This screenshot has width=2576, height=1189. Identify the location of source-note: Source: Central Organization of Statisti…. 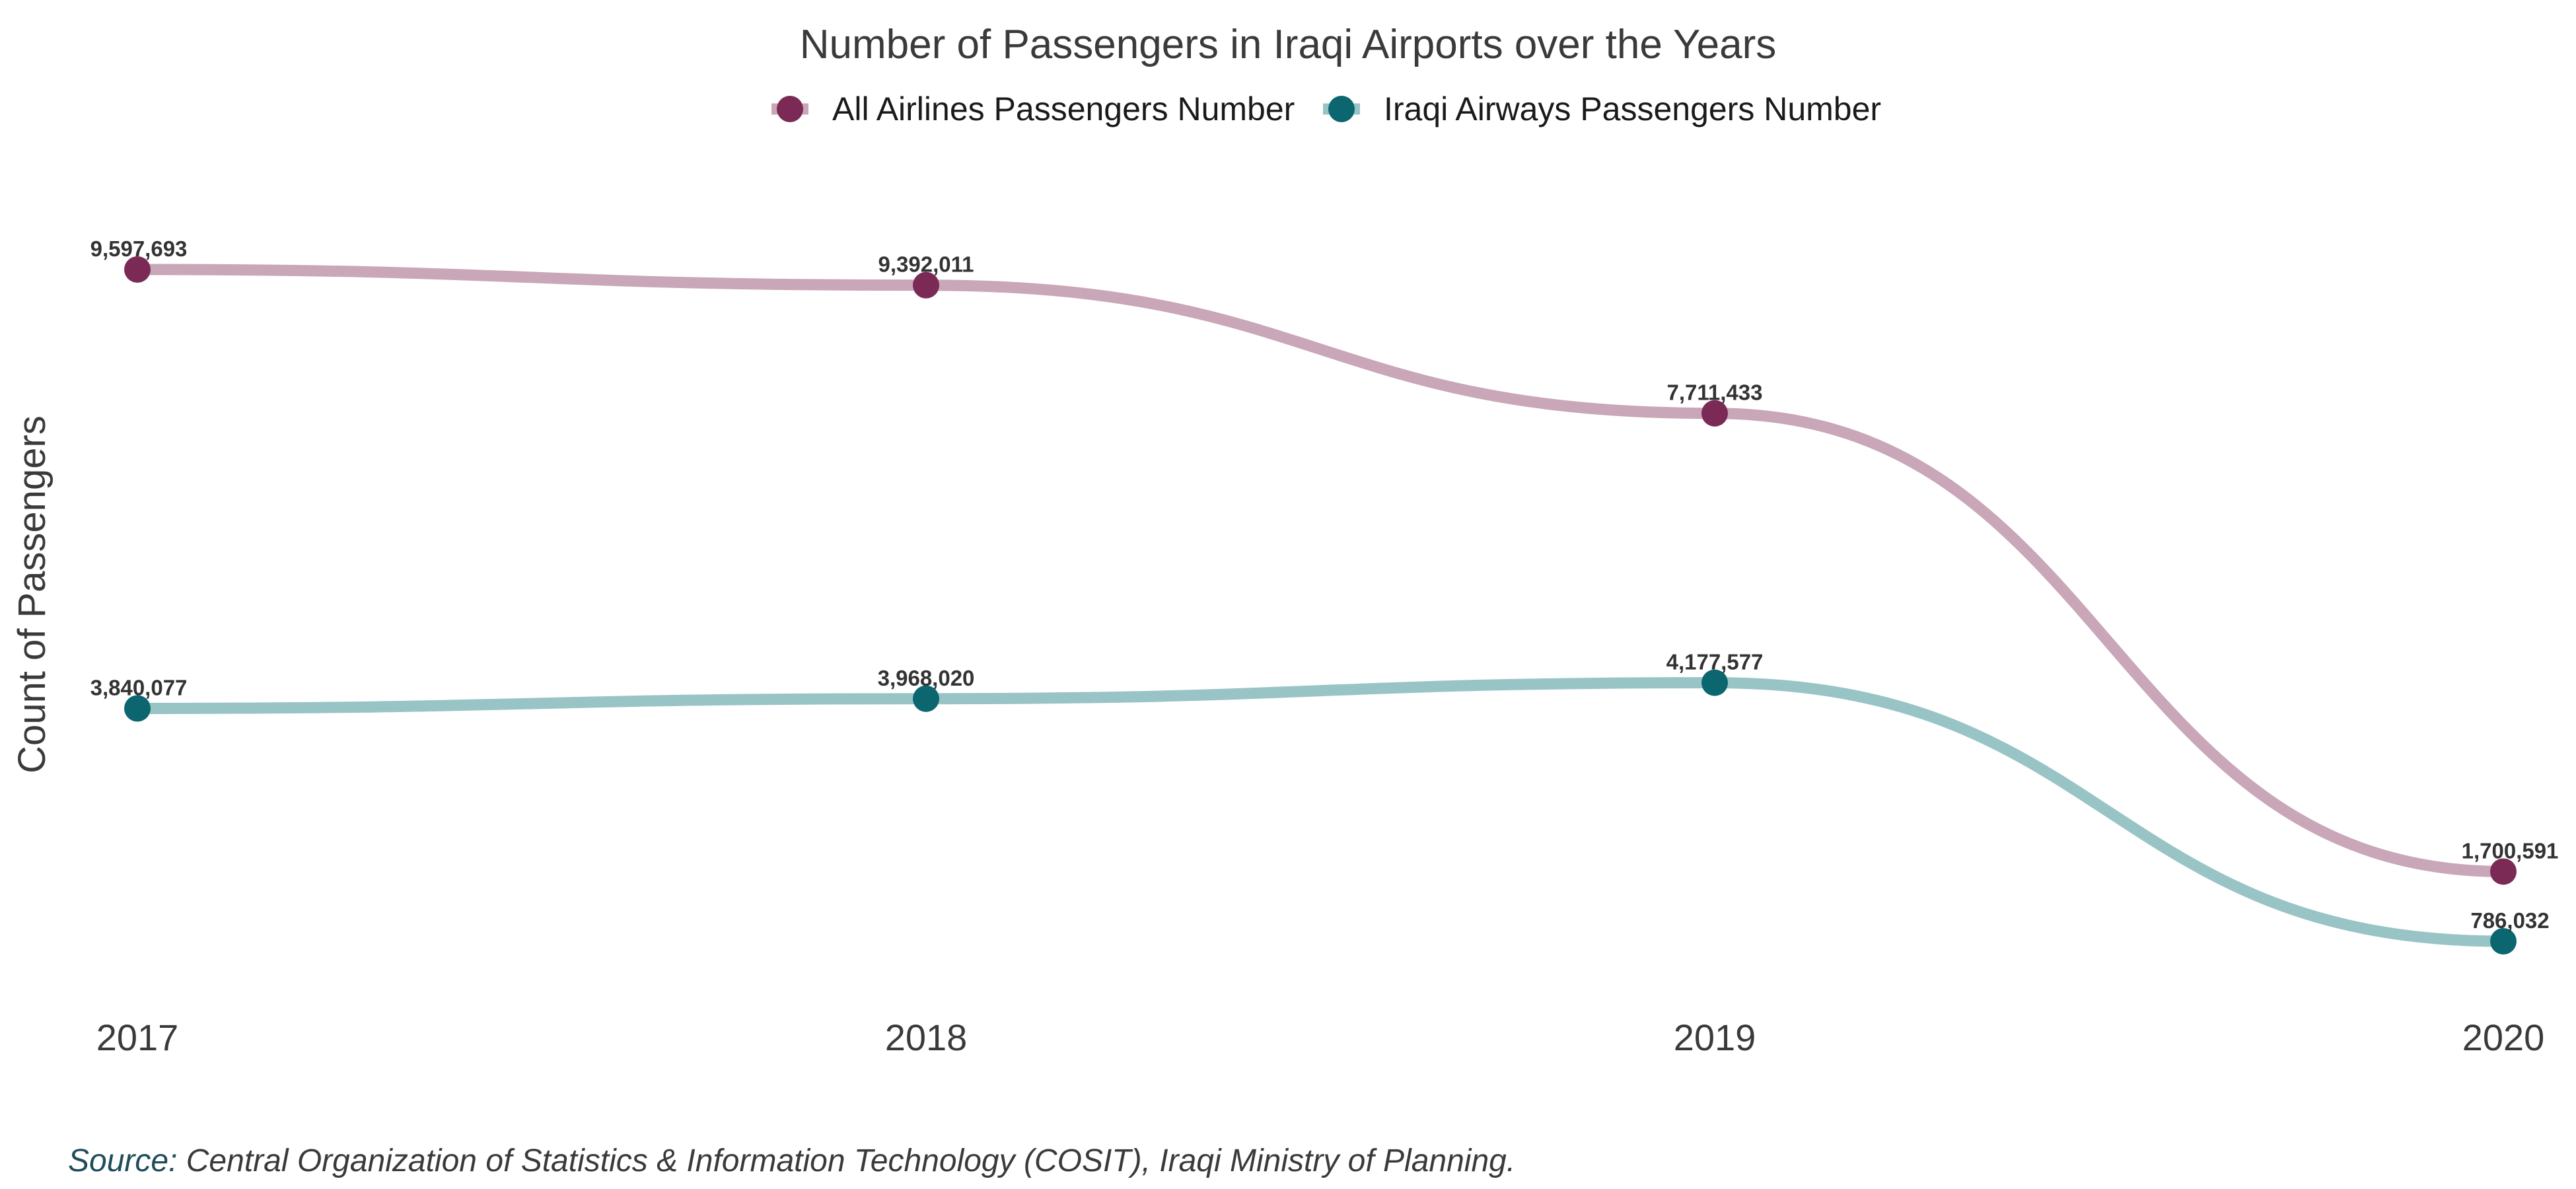
(791, 1160).